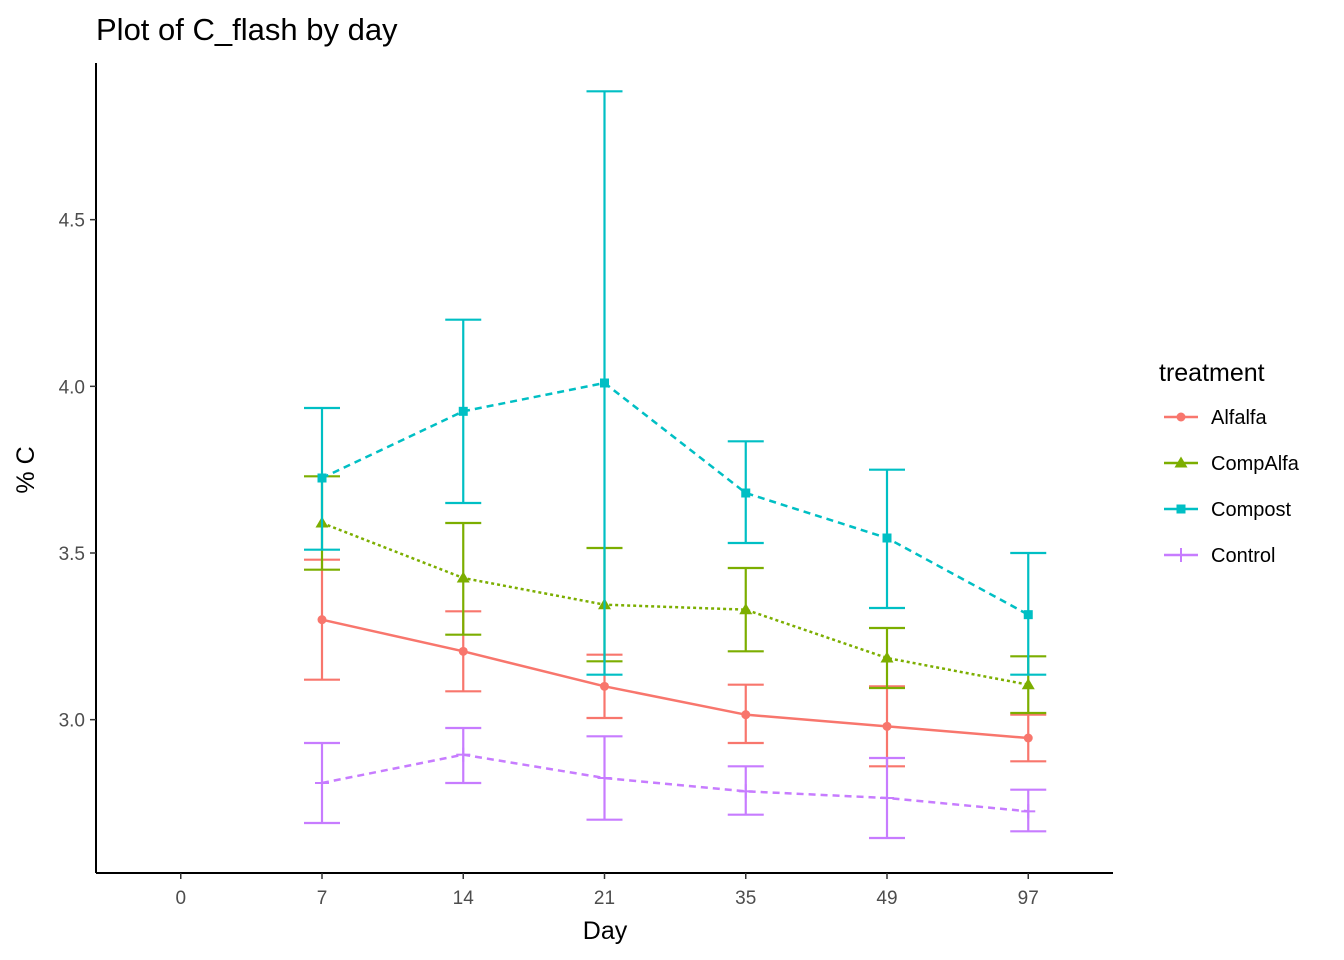  Describe the element at coordinates (26, 469) in the screenshot. I see `y-axis-title: % C` at that location.